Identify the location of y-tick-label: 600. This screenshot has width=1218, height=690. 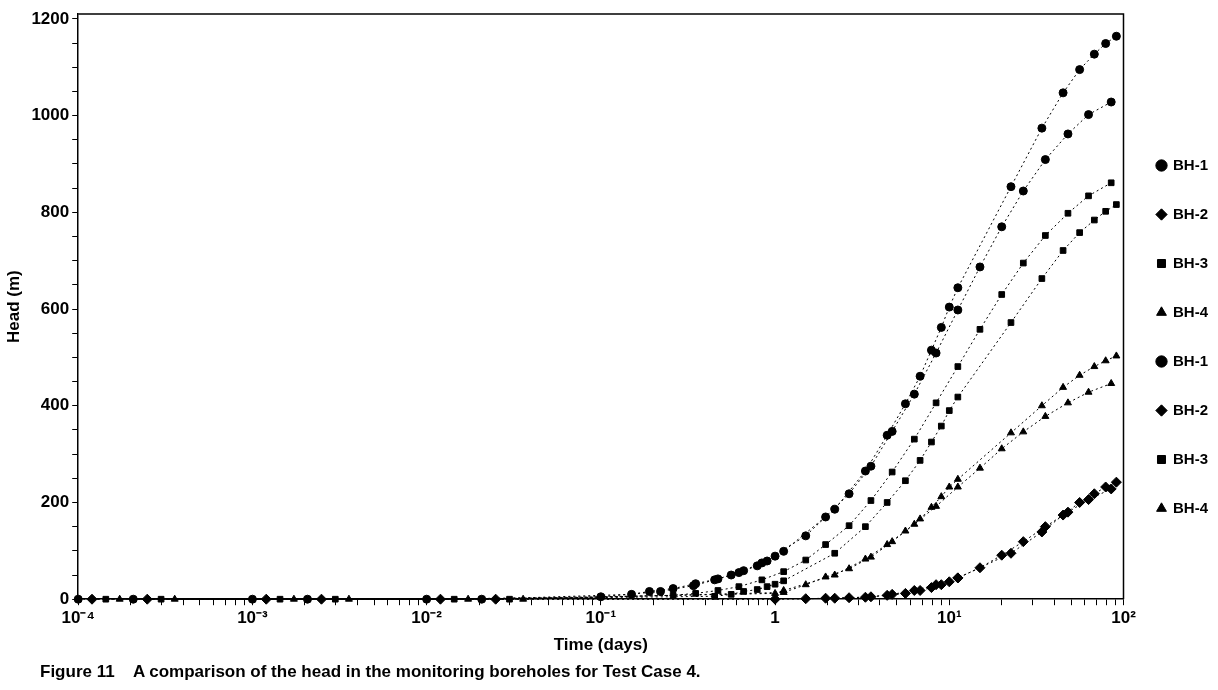
(55, 308).